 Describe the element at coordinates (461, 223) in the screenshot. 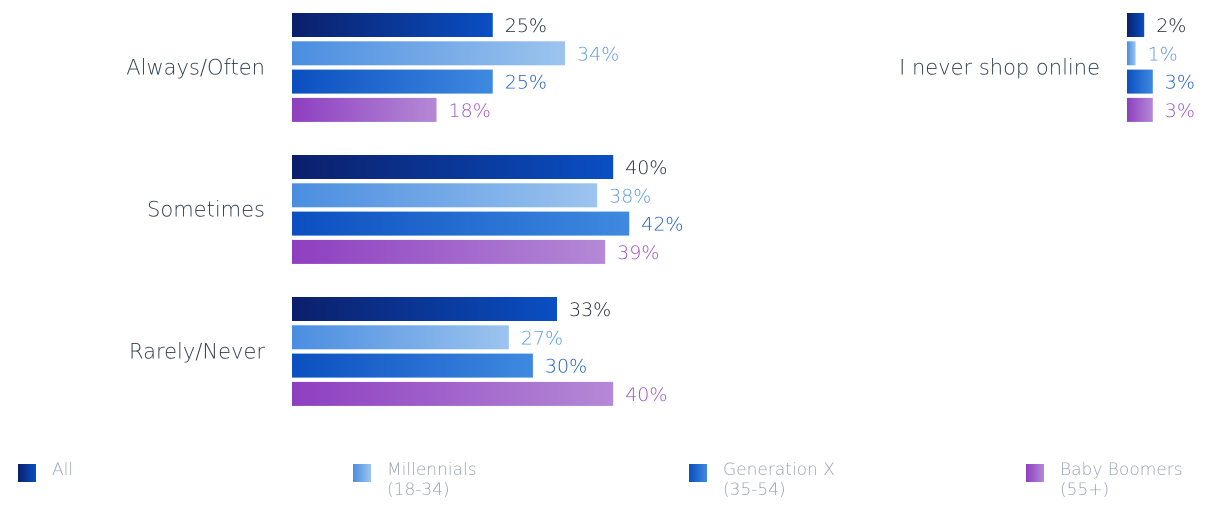

I see `bar-sometimes-genx` at that location.